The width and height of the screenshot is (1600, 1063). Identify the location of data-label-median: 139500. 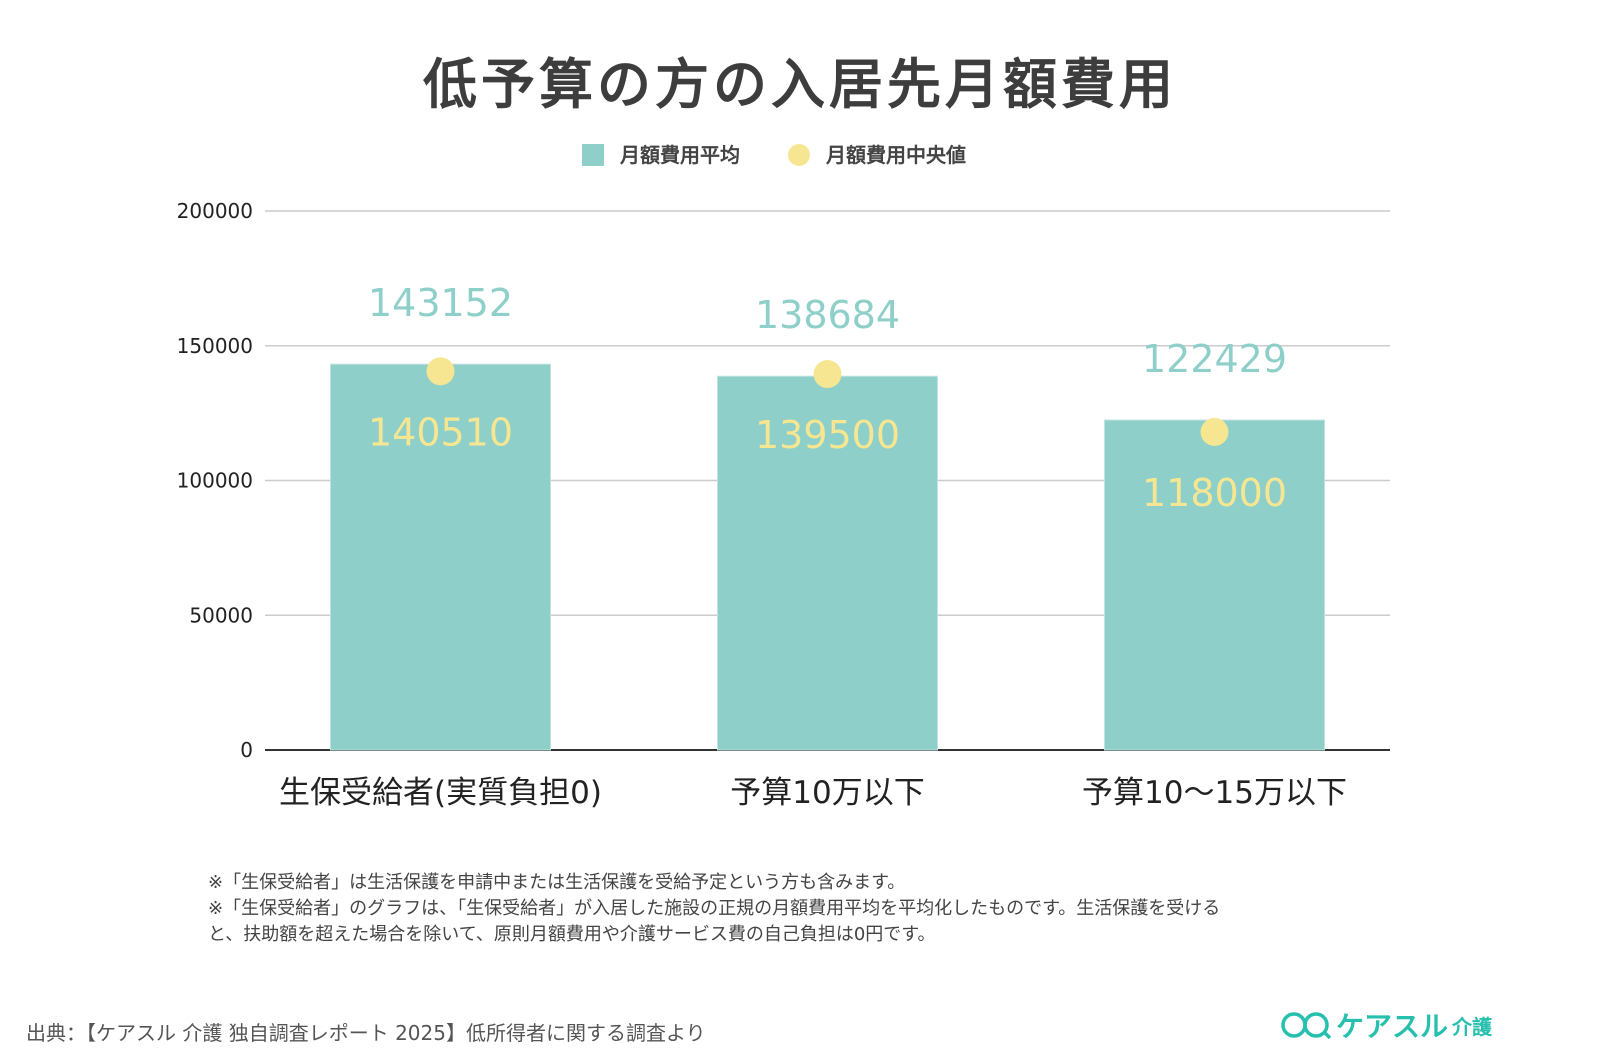
(827, 435).